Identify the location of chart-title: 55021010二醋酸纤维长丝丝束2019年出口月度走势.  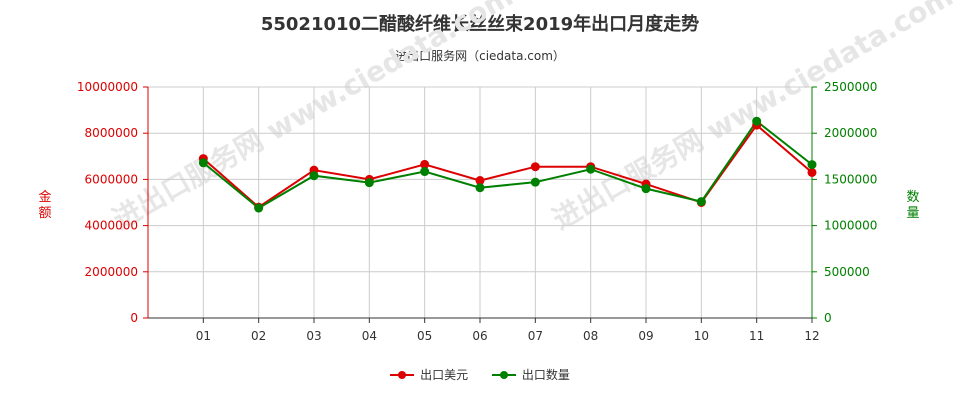
(480, 24).